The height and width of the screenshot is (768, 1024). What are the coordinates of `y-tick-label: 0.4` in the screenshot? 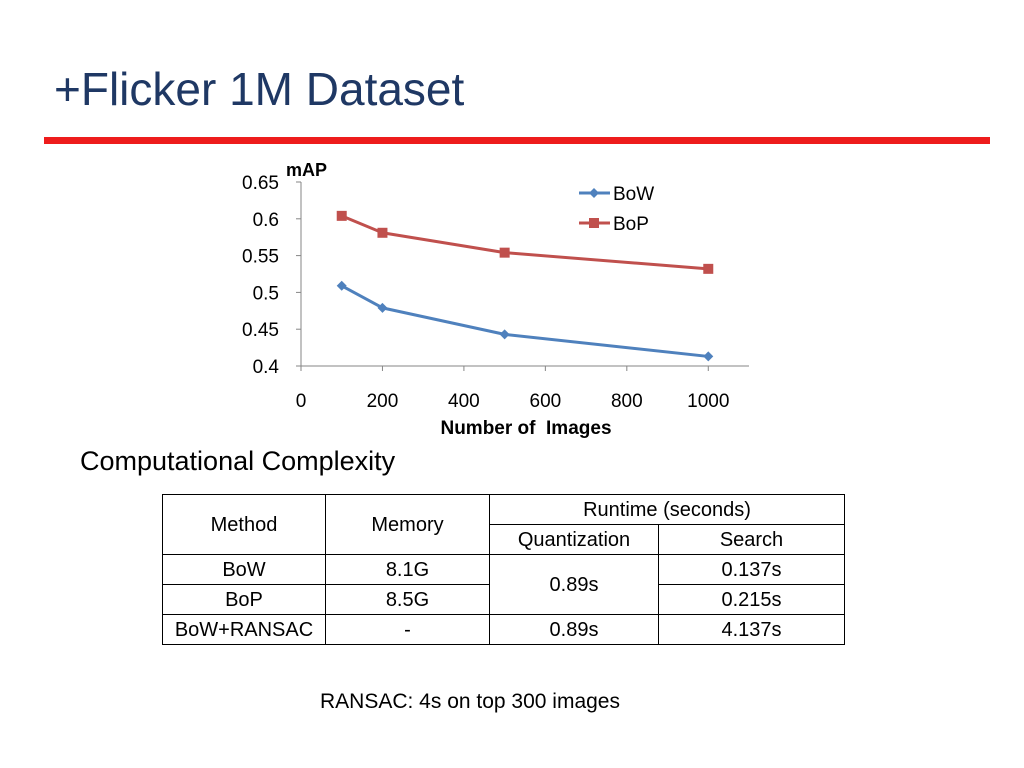 It's located at (266, 367).